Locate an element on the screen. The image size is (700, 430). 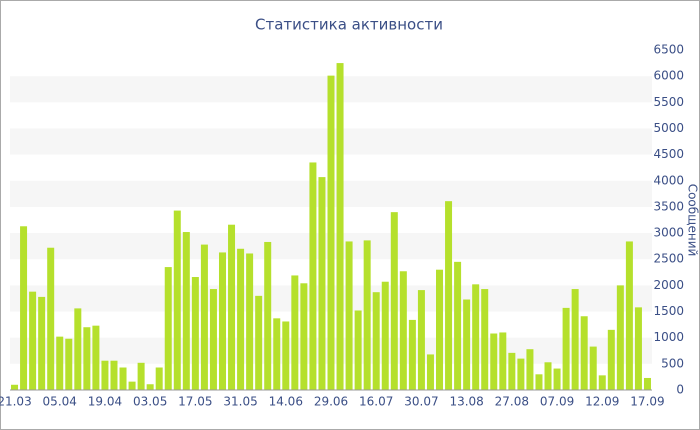
x-tick-label: 14.06 is located at coordinates (286, 402).